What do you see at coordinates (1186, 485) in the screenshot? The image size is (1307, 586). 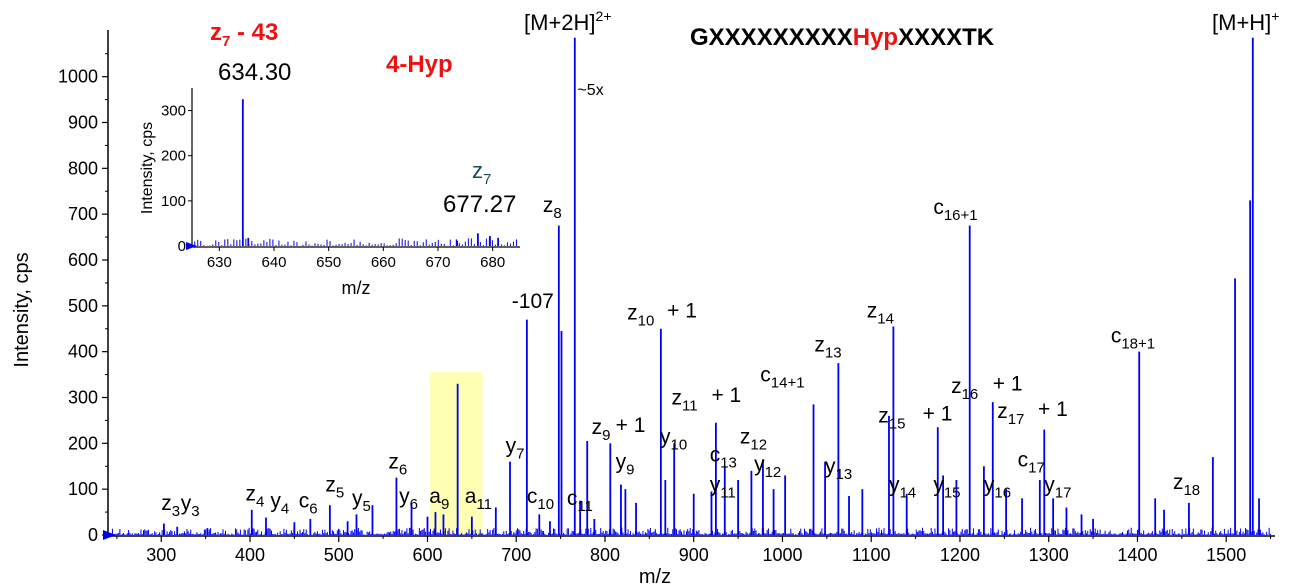 I see `ion-annotation: z18` at bounding box center [1186, 485].